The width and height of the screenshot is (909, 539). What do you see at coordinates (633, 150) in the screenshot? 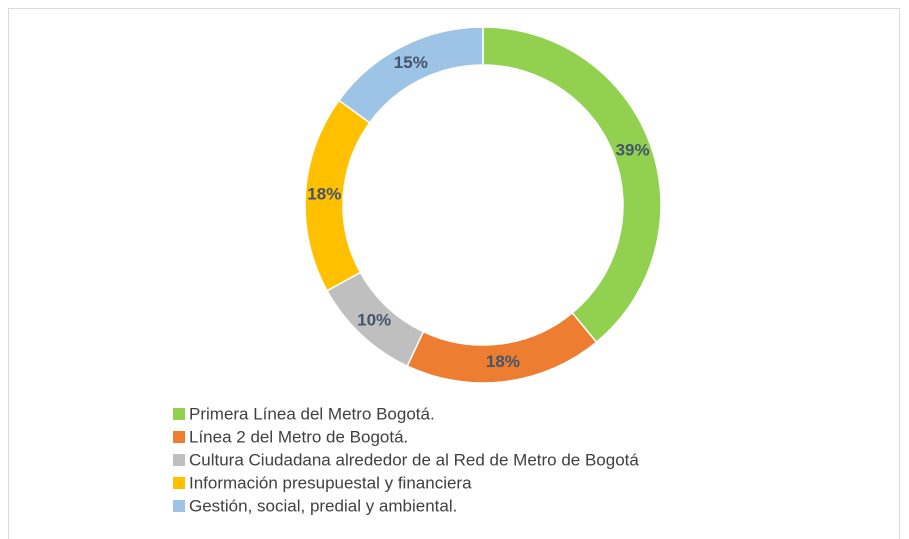
I see `data-label: 39%` at bounding box center [633, 150].